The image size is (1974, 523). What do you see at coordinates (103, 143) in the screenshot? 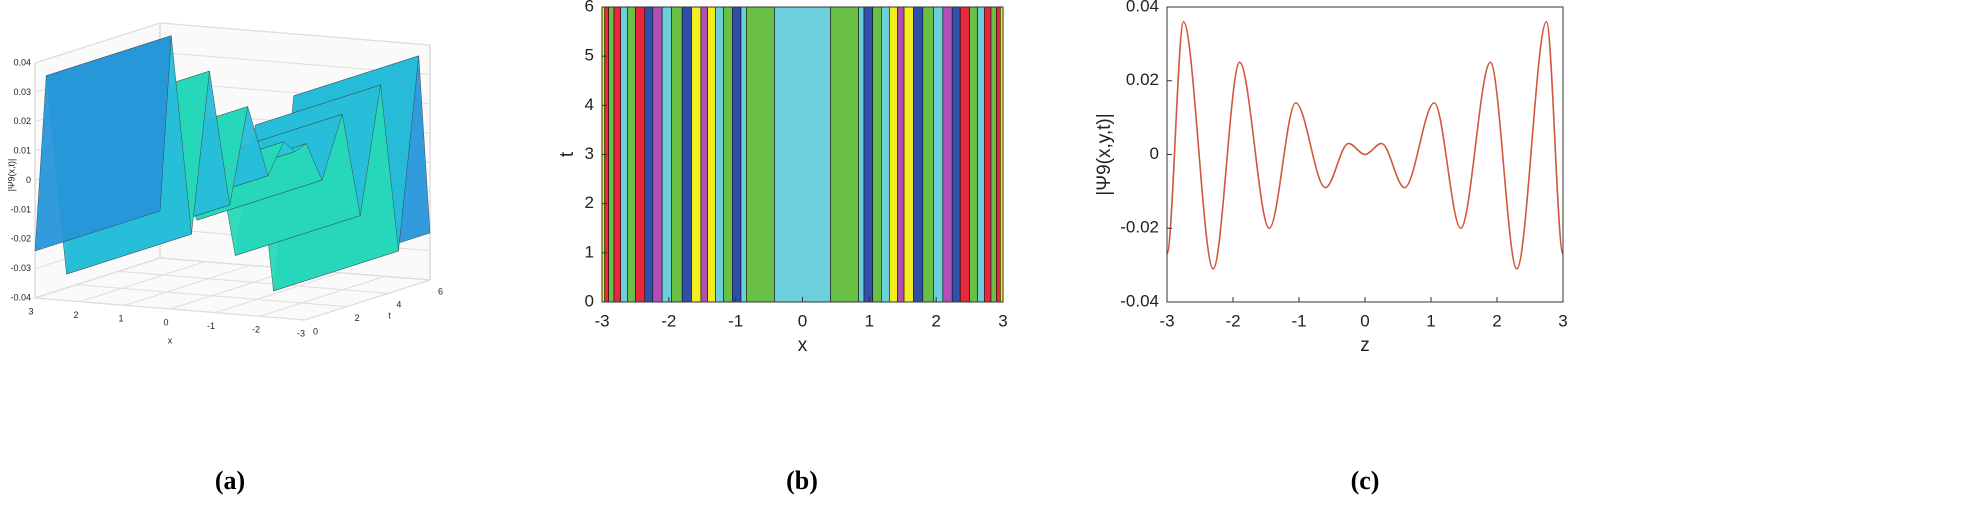
I see `surface-face` at bounding box center [103, 143].